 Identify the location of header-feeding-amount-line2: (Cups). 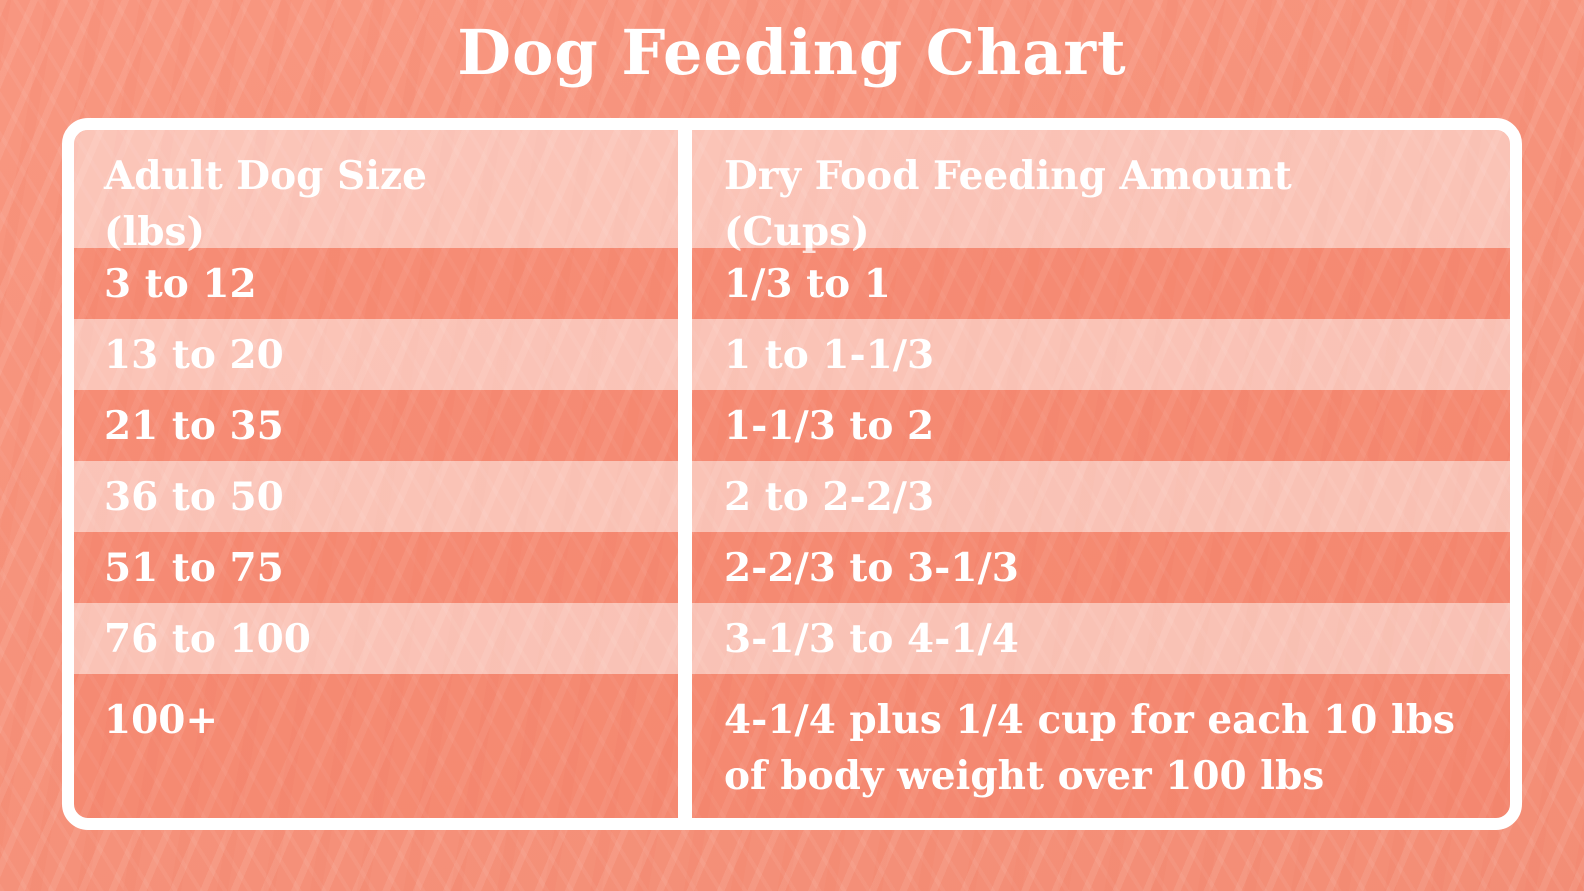
(797, 232).